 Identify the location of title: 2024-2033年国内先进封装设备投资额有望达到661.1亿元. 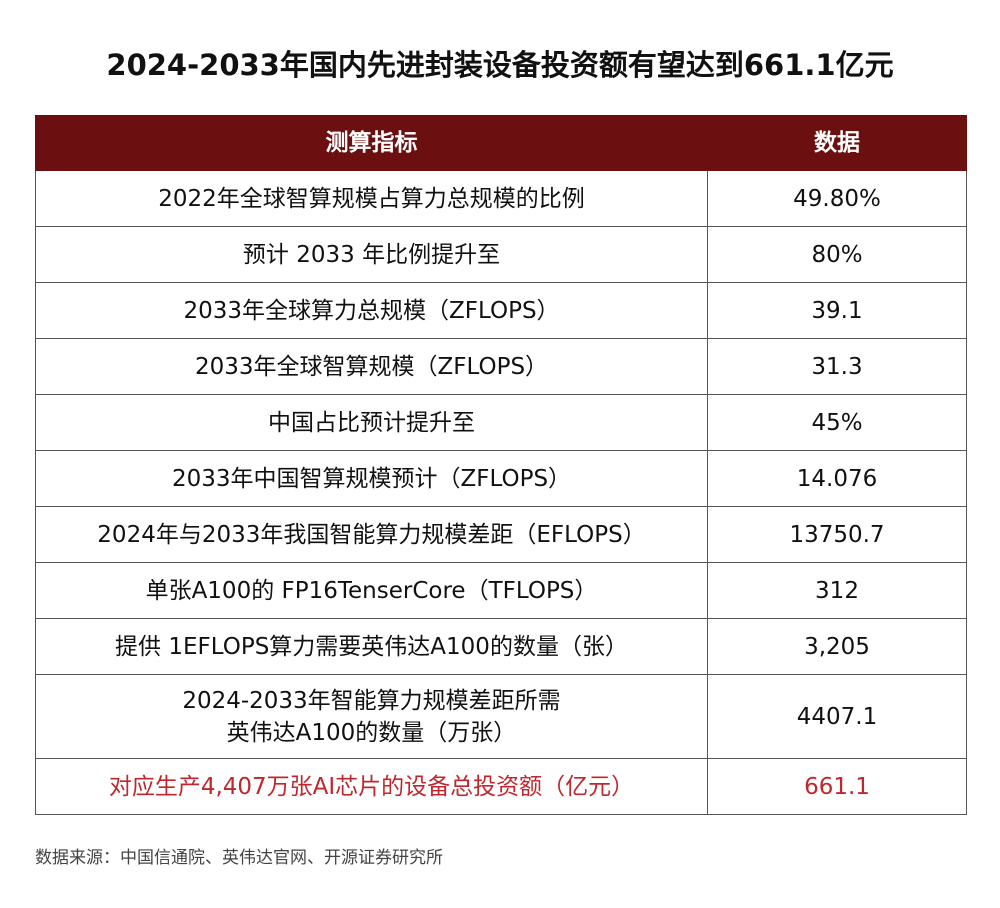
(500, 65).